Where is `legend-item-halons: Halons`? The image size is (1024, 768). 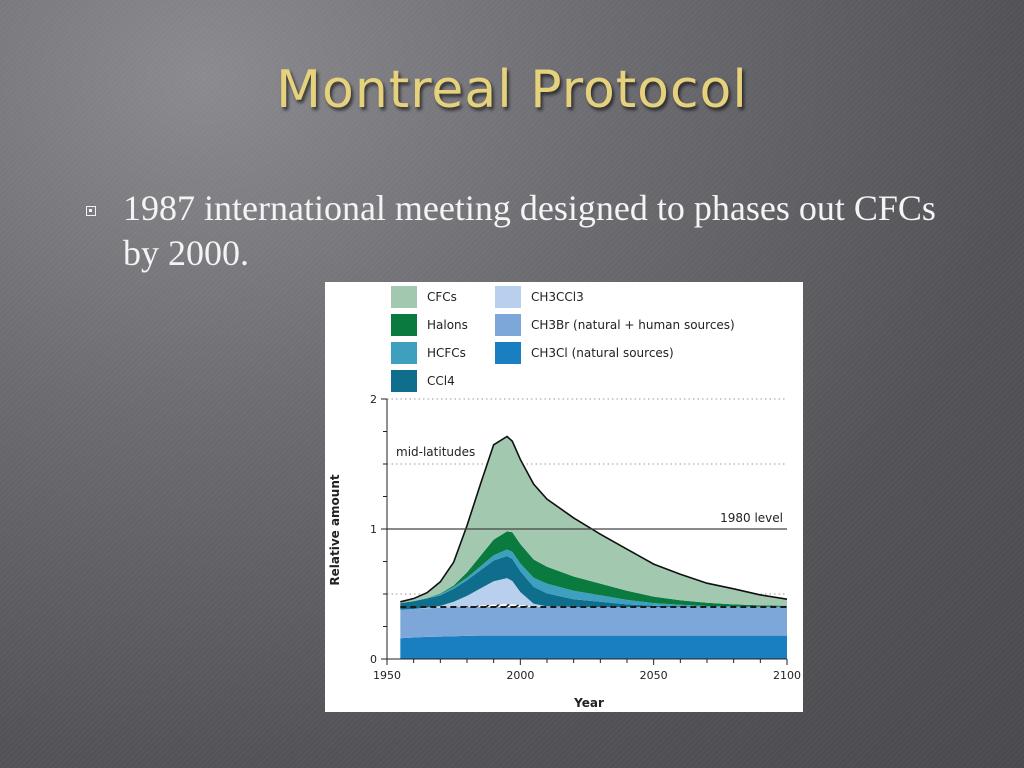
legend-item-halons: Halons is located at coordinates (429, 325).